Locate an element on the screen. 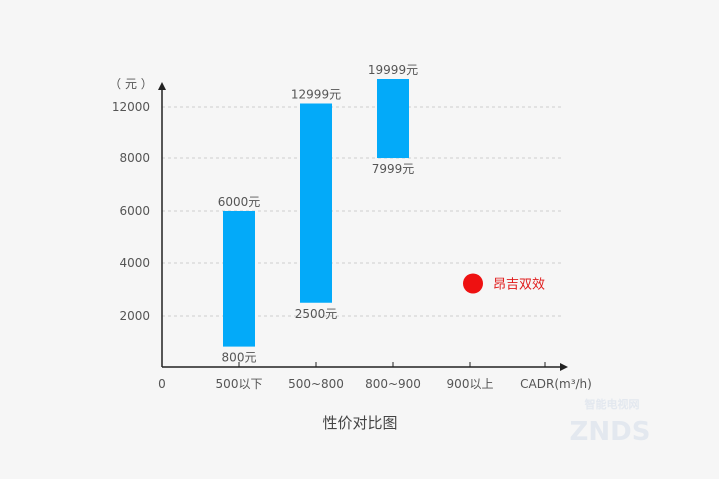 This screenshot has width=719, height=479. chart-caption: 性价对比图 is located at coordinates (359, 423).